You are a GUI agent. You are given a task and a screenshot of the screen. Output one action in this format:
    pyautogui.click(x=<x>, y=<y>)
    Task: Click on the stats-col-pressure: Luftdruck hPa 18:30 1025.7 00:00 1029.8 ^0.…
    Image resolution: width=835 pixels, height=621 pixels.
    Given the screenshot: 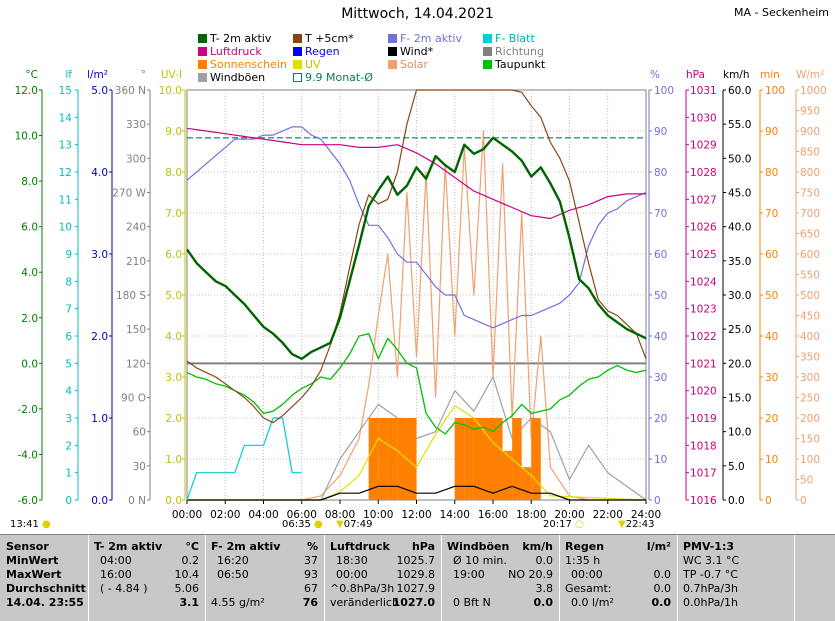 What is the action you would take?
    pyautogui.click(x=383, y=578)
    